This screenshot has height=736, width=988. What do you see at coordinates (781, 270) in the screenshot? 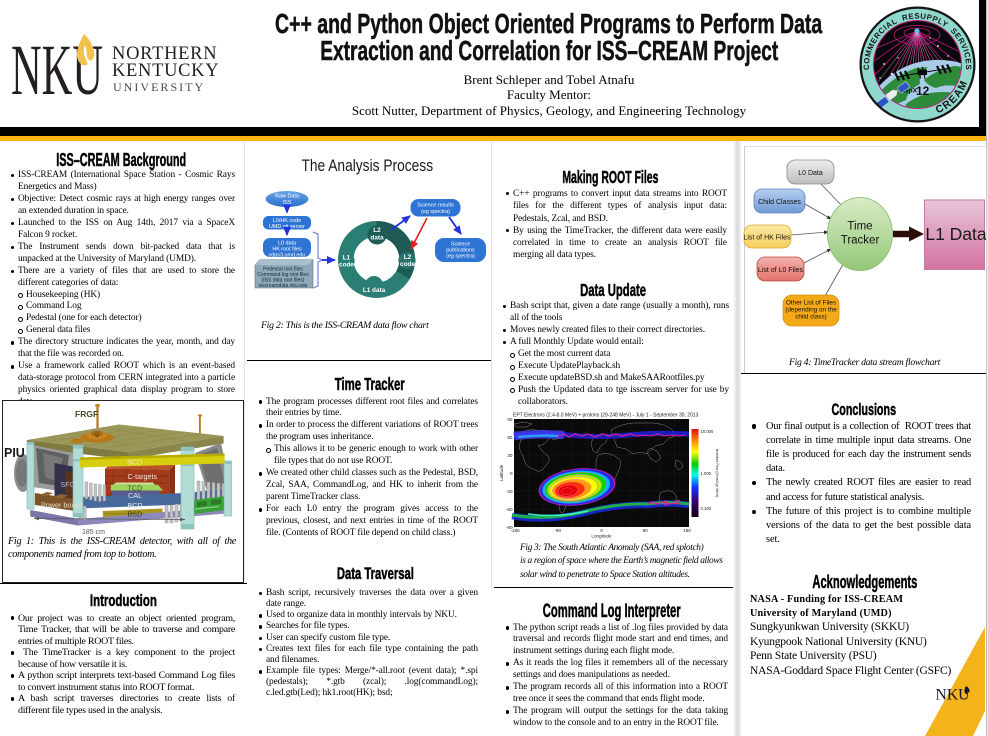
I see `svg-text: List of L0 Files` at bounding box center [781, 270].